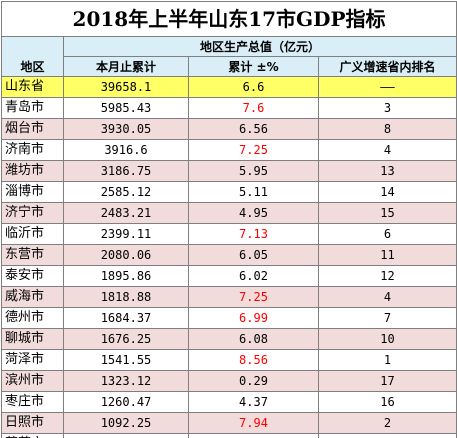  I want to click on cell-cumulative: 1895.86, so click(126, 276).